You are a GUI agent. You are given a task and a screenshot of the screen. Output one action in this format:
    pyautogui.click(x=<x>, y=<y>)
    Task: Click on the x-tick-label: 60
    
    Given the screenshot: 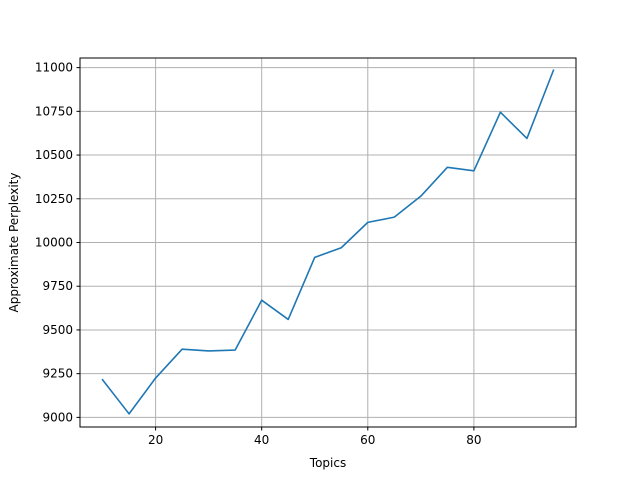 What is the action you would take?
    pyautogui.click(x=367, y=440)
    